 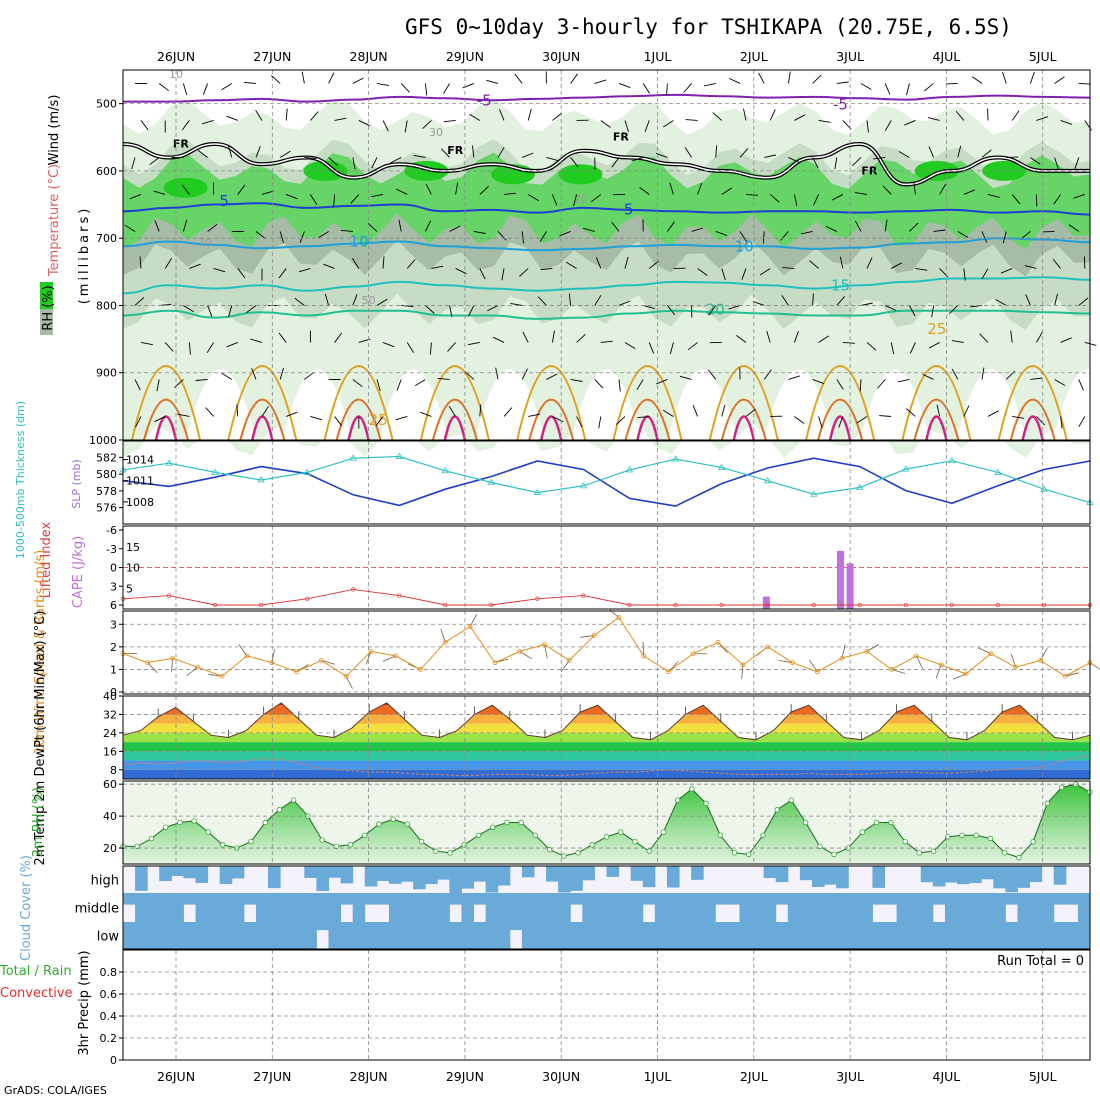 What do you see at coordinates (20, 480) in the screenshot?
I see `thickness-axis-title: 1000-500mb Thickness (dm)` at bounding box center [20, 480].